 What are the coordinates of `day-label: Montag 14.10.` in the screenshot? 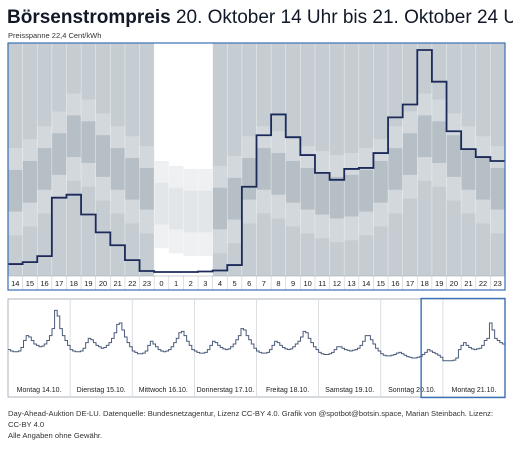 It's located at (39, 390).